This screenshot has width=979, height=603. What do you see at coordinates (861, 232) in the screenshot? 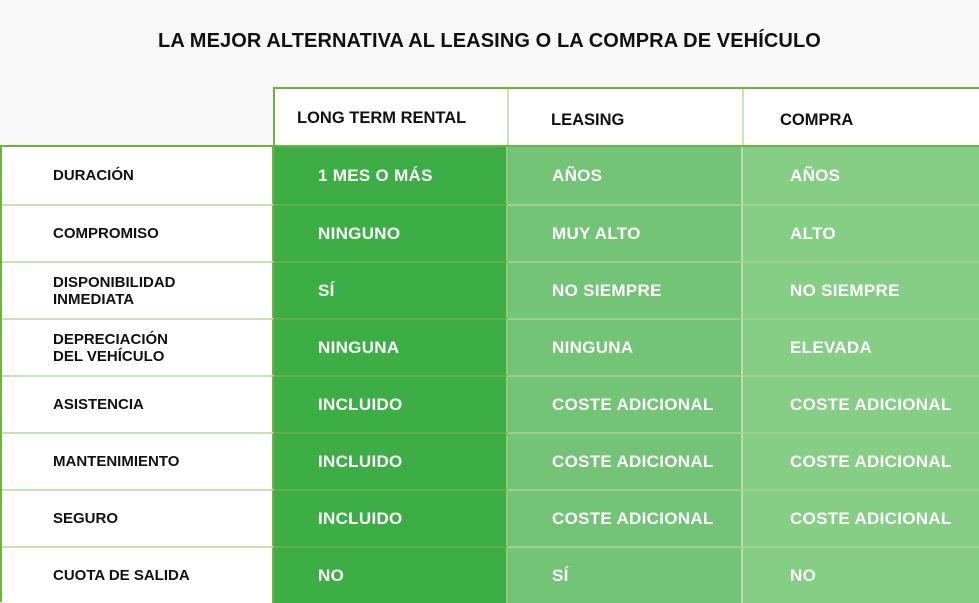
I see `cell-compra: ALTO` at bounding box center [861, 232].